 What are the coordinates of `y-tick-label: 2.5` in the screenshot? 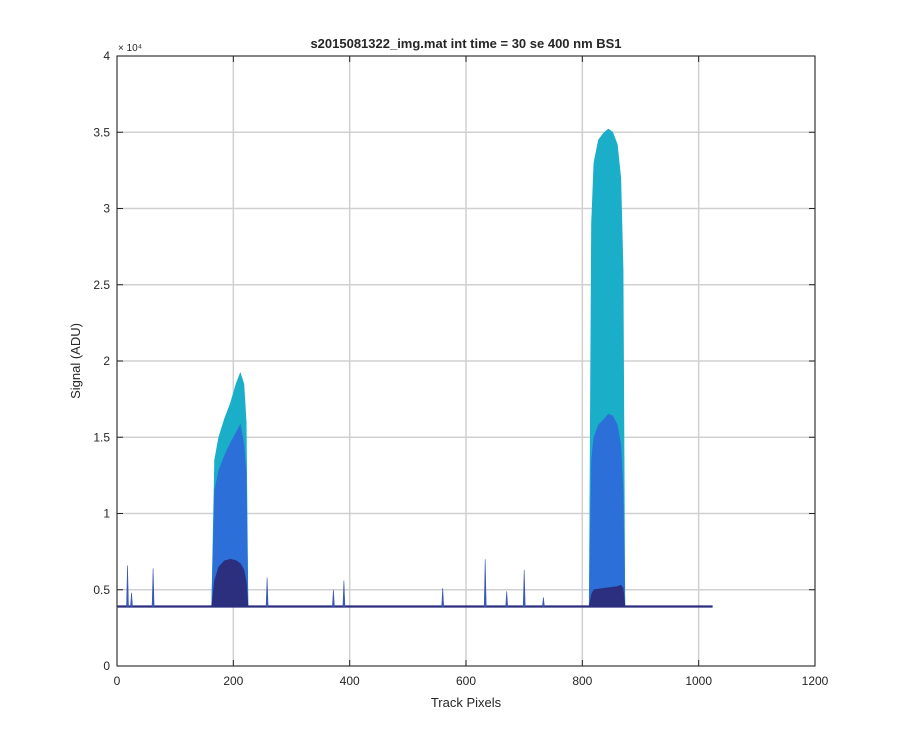 It's located at (101, 285).